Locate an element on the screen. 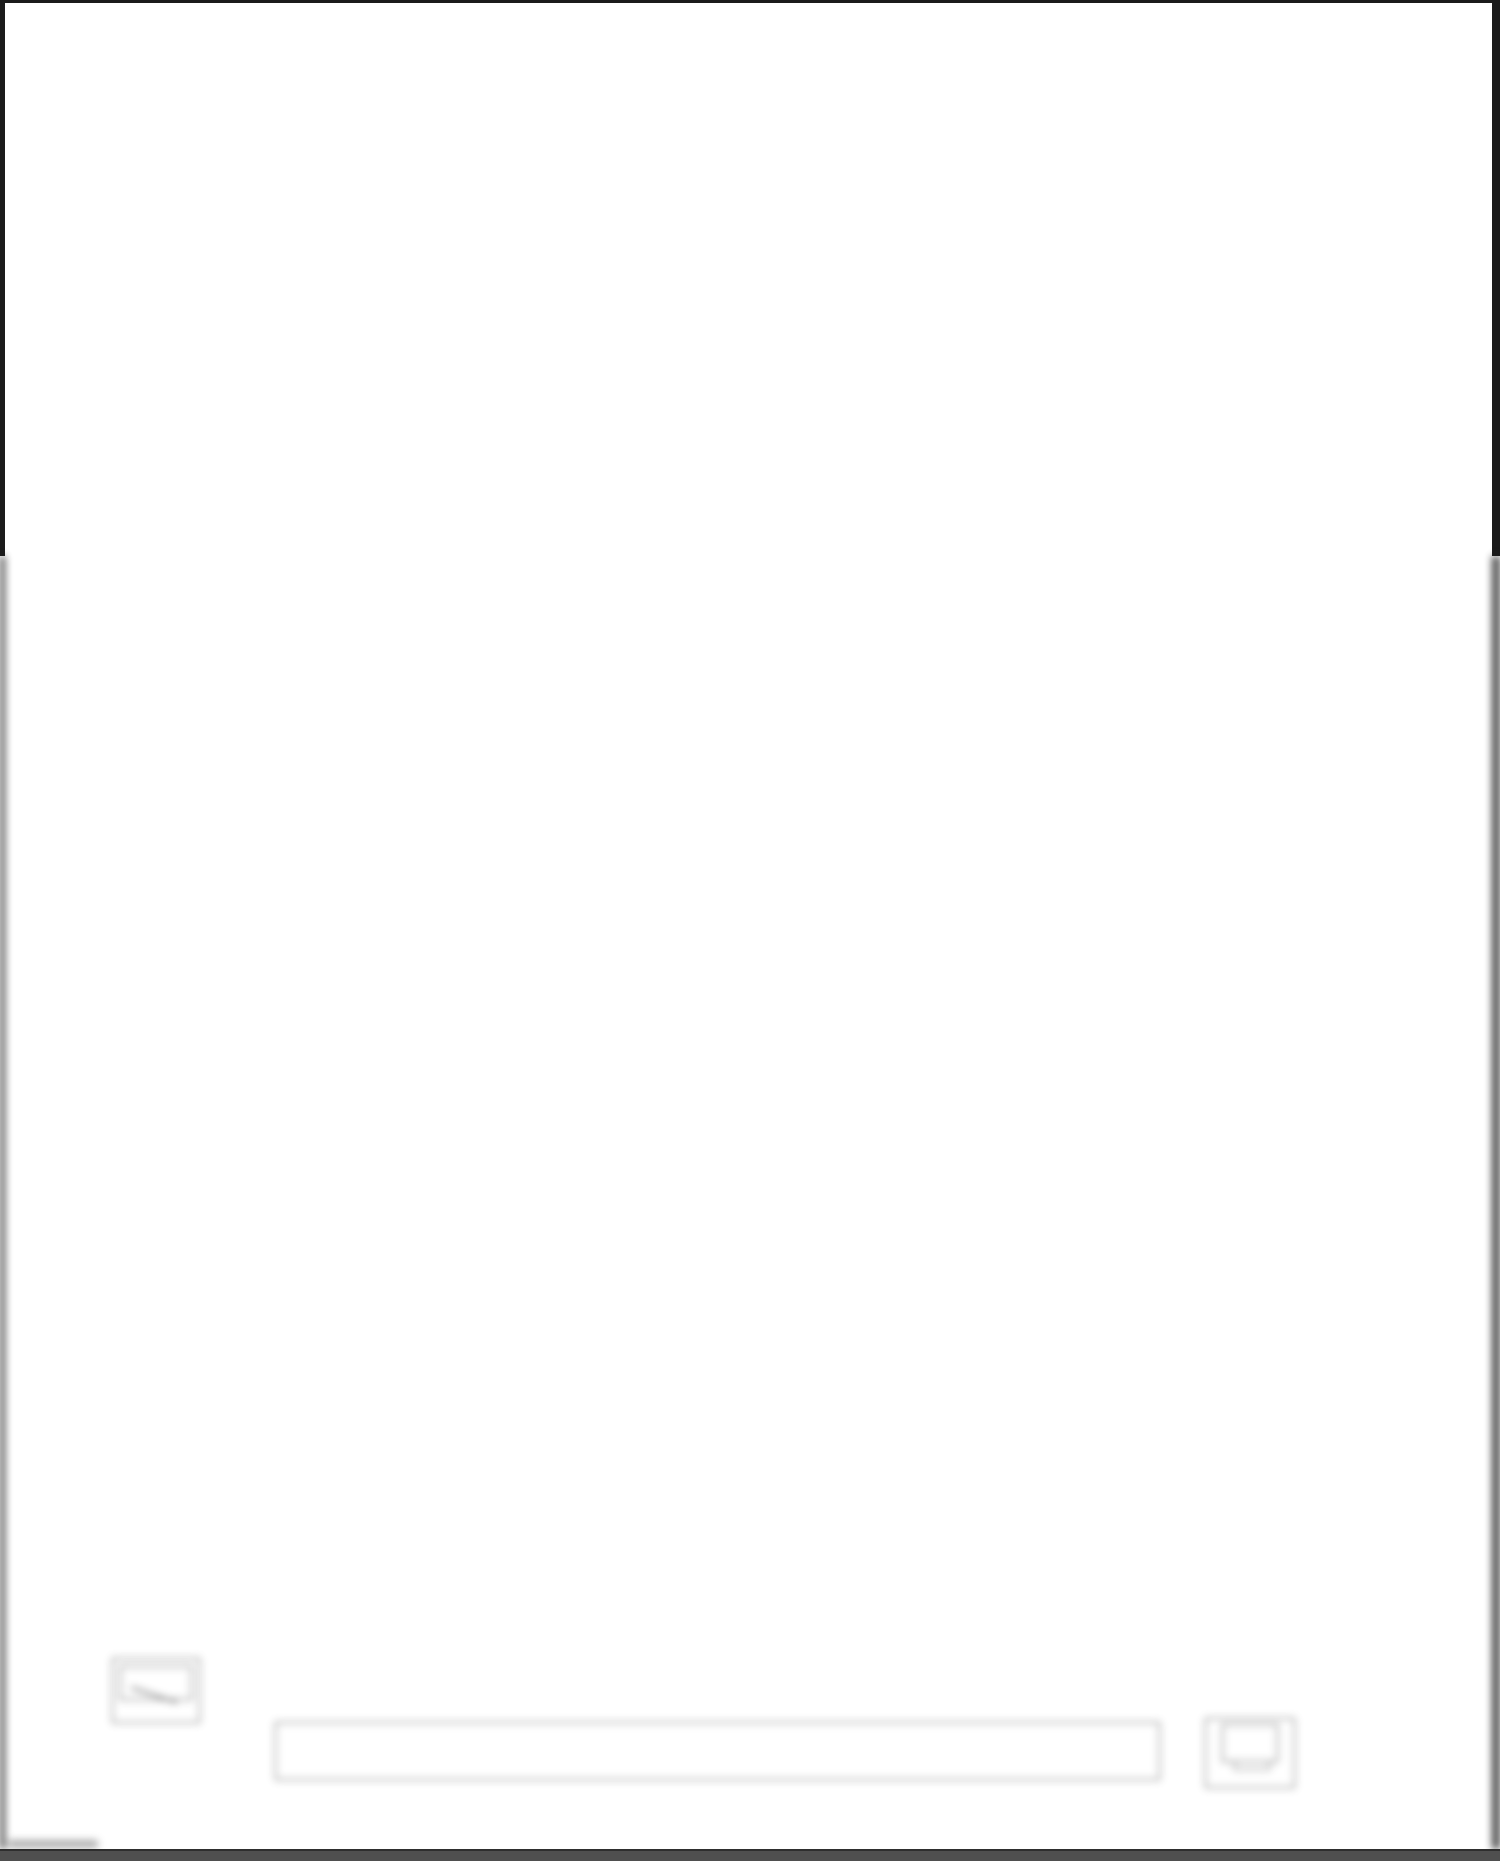  page-border-top is located at coordinates (750, 1).